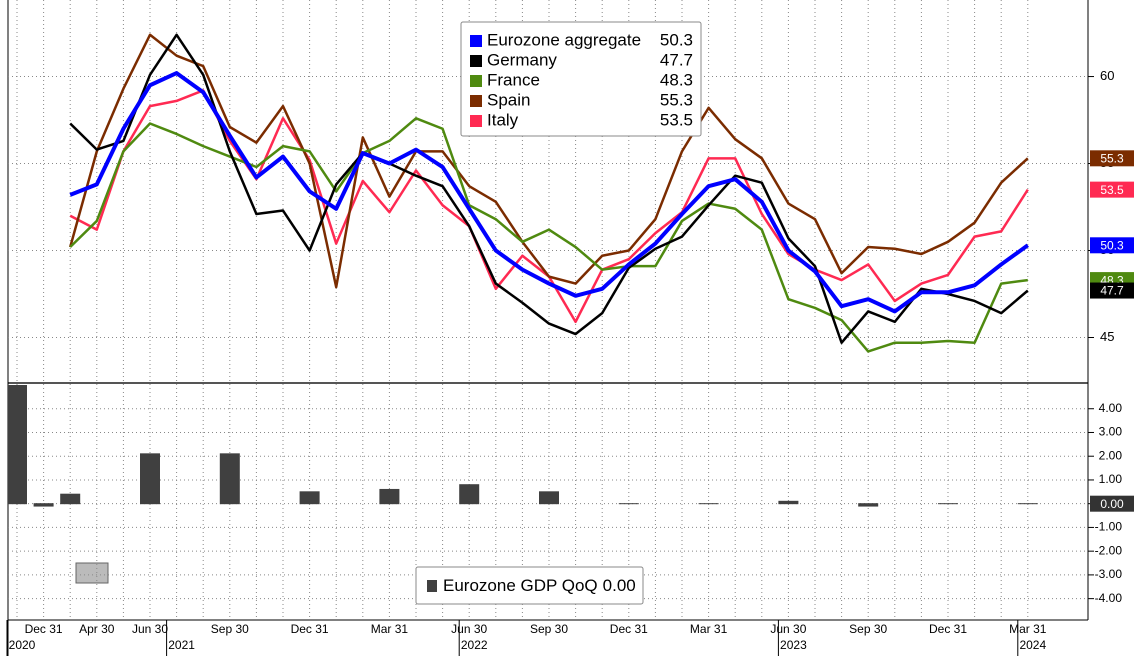  I want to click on legend-label: Eurozone aggregate, so click(564, 39).